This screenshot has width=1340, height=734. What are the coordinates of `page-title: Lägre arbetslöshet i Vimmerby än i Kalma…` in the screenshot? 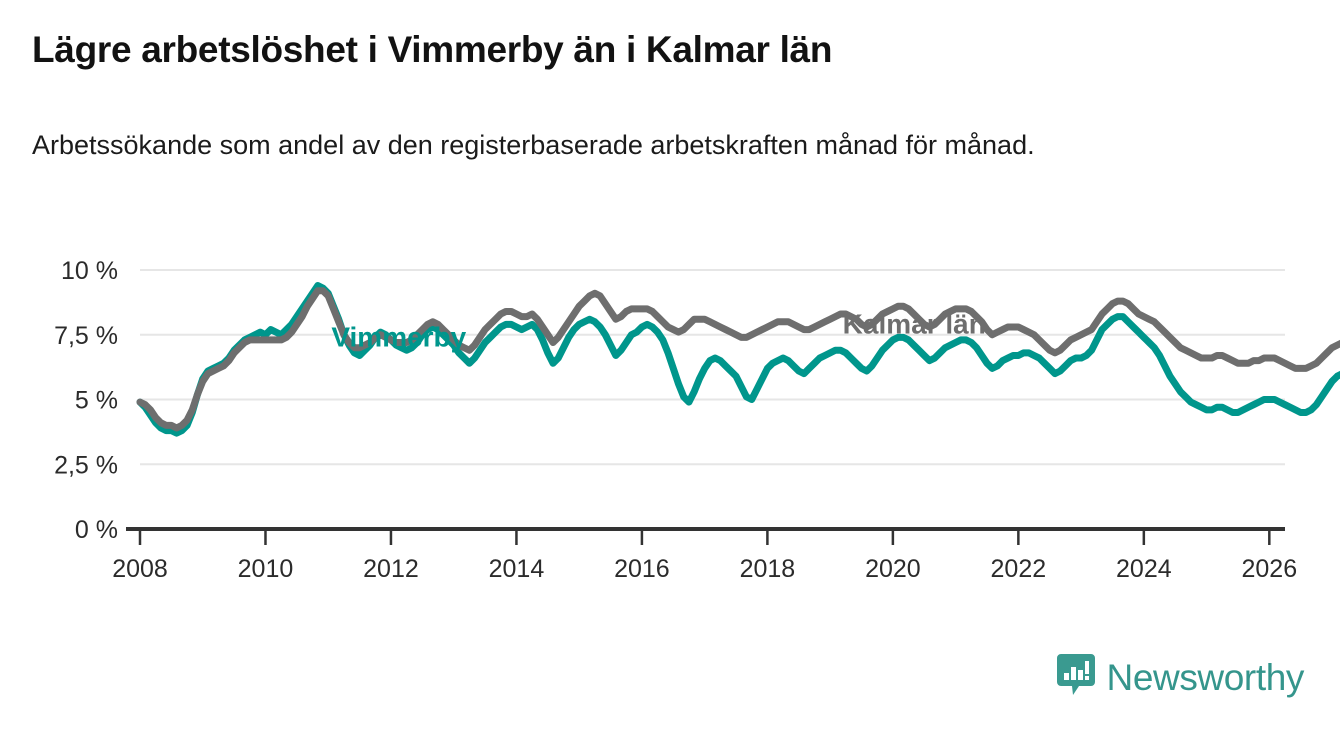 It's located at (432, 49).